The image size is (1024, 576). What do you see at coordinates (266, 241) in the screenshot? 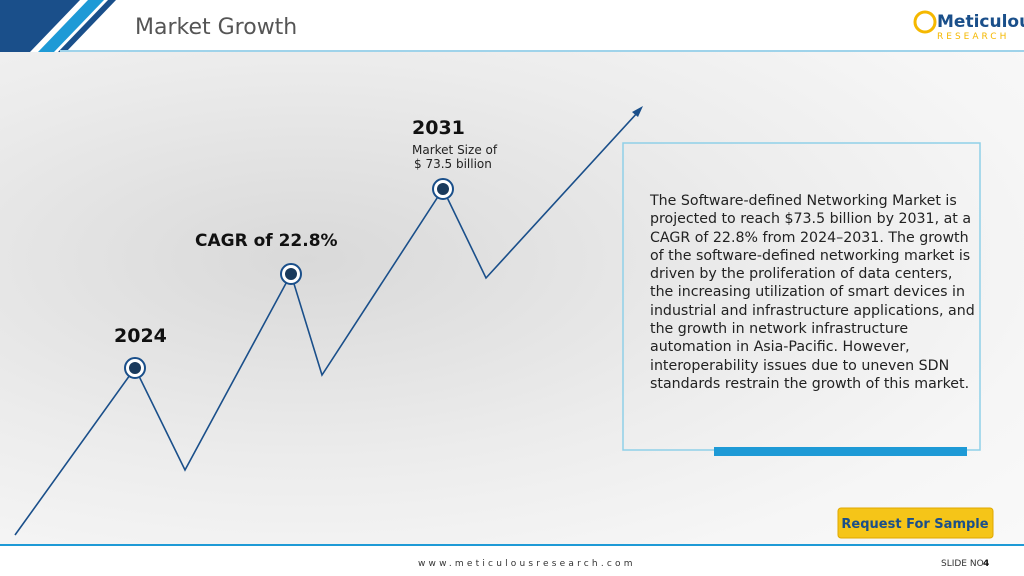
I see `cagr: CAGR of 22.8%` at bounding box center [266, 241].